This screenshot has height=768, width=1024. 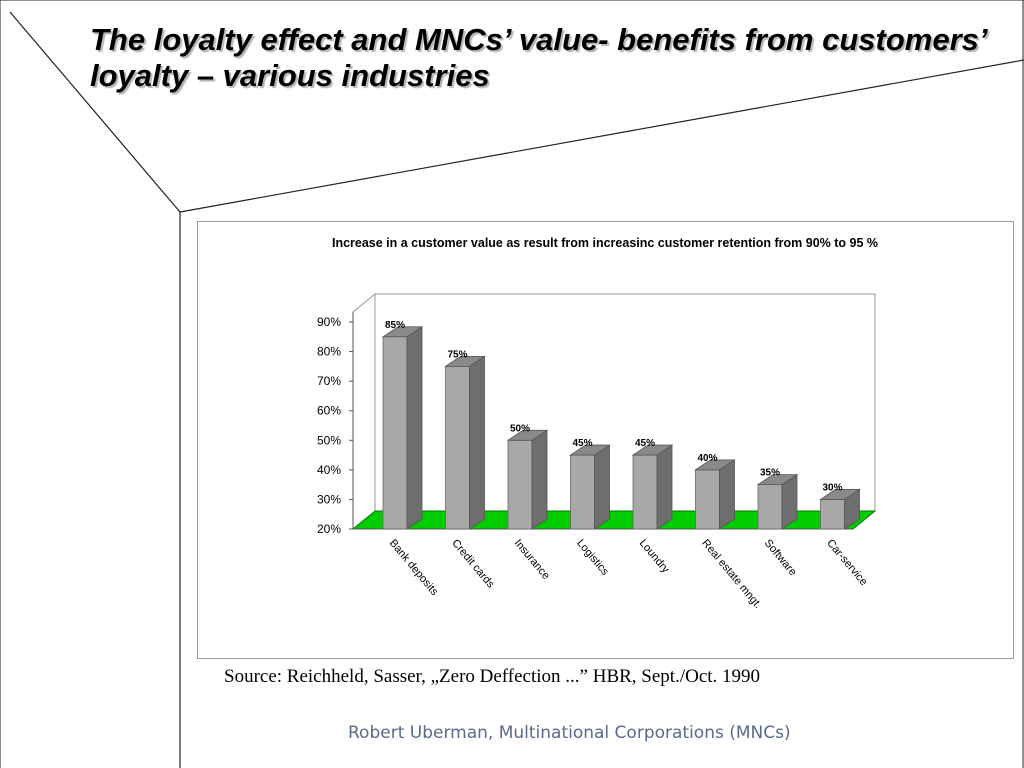 What do you see at coordinates (329, 499) in the screenshot?
I see `y-tick-label: 30%` at bounding box center [329, 499].